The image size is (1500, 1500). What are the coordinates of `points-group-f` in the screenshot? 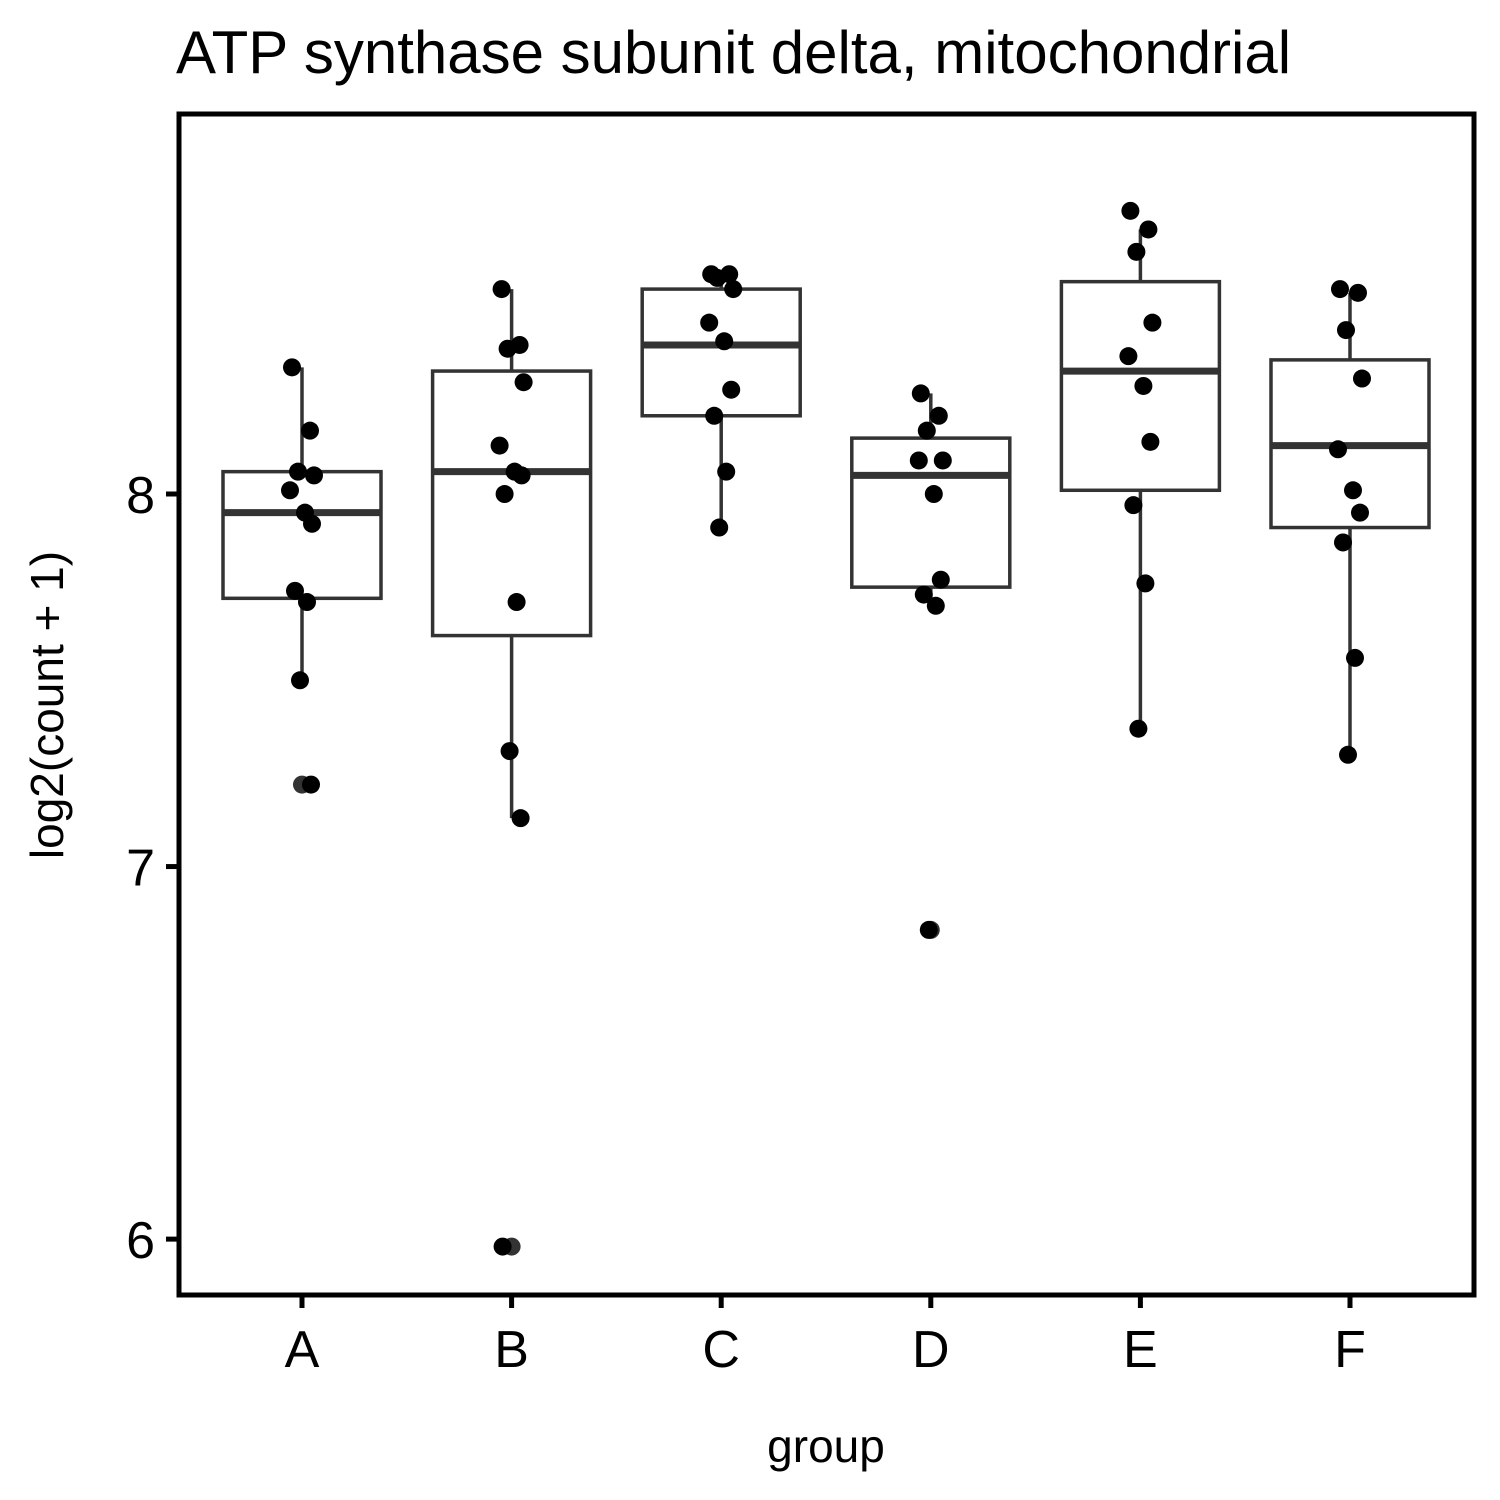 It's located at (1350, 522).